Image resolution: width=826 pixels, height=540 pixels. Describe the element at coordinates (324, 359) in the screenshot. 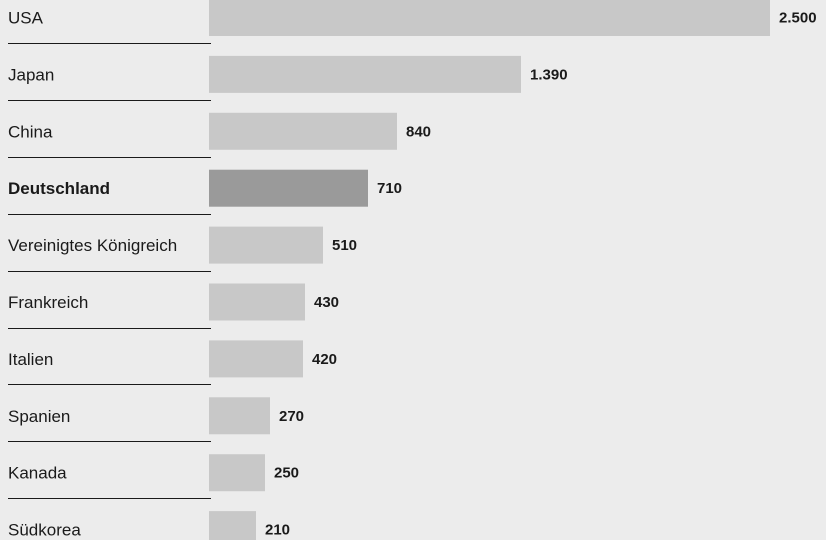

I see `value-label: 420` at that location.